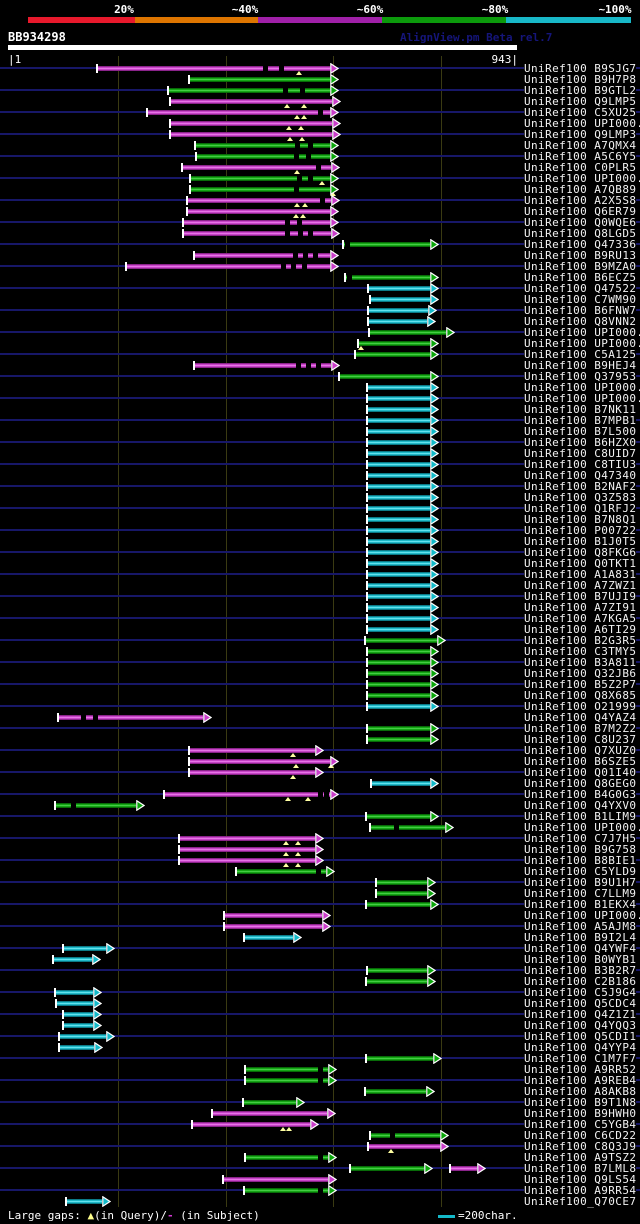 The height and width of the screenshot is (1224, 640). Describe the element at coordinates (580, 211) in the screenshot. I see `hit-accession-link: UniRef100_Q6ER79` at that location.